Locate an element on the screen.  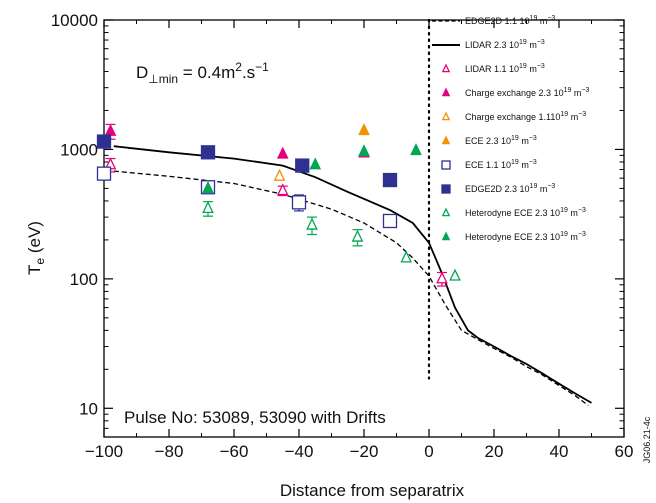
legend-item-ece_23: ECE 2.3 1019 m−3 is located at coordinates (489, 140).